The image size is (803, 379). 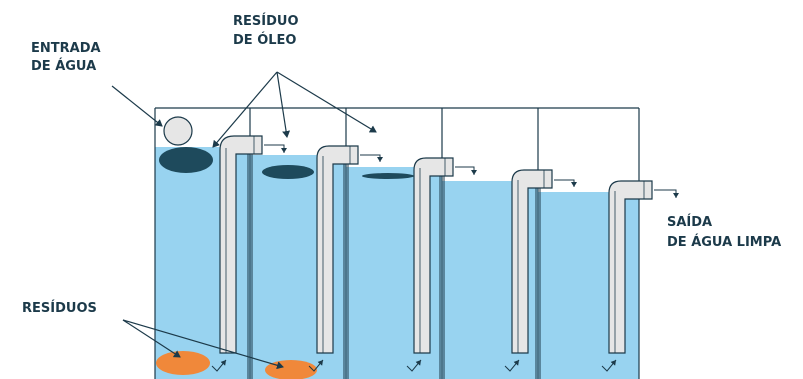 What do you see at coordinates (724, 242) in the screenshot?
I see `label-clean-outlet-line2: DE ÁGUA LIMPA` at bounding box center [724, 242].